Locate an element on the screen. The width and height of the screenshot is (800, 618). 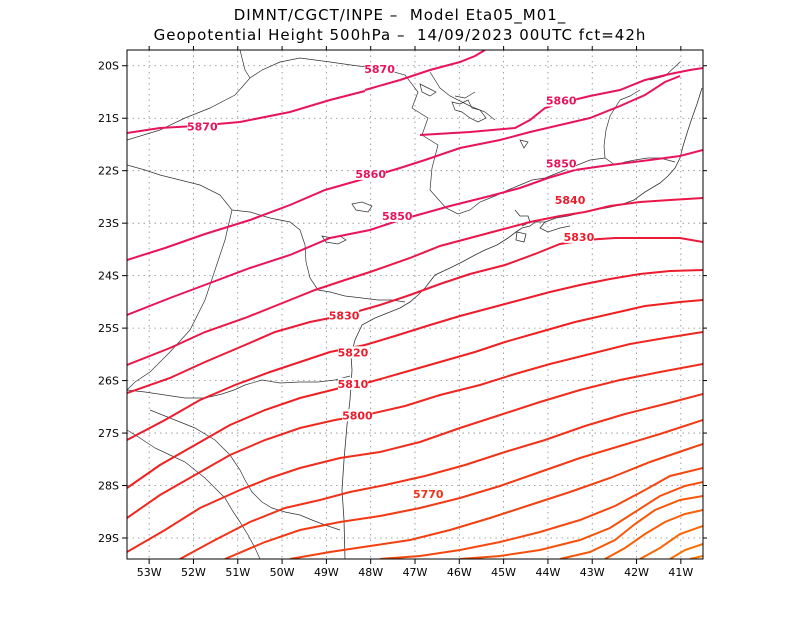
border-ms-sp is located at coordinates (180, 187).